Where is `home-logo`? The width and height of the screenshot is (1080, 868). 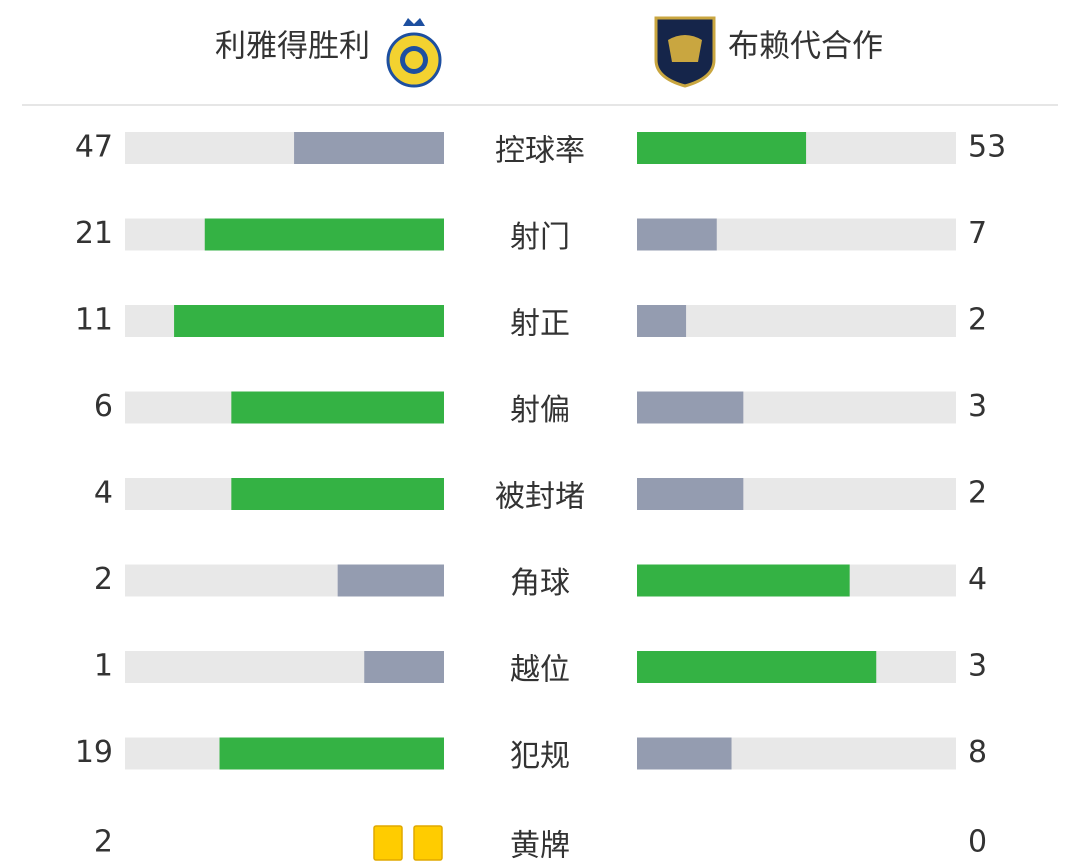
home-logo is located at coordinates (414, 53).